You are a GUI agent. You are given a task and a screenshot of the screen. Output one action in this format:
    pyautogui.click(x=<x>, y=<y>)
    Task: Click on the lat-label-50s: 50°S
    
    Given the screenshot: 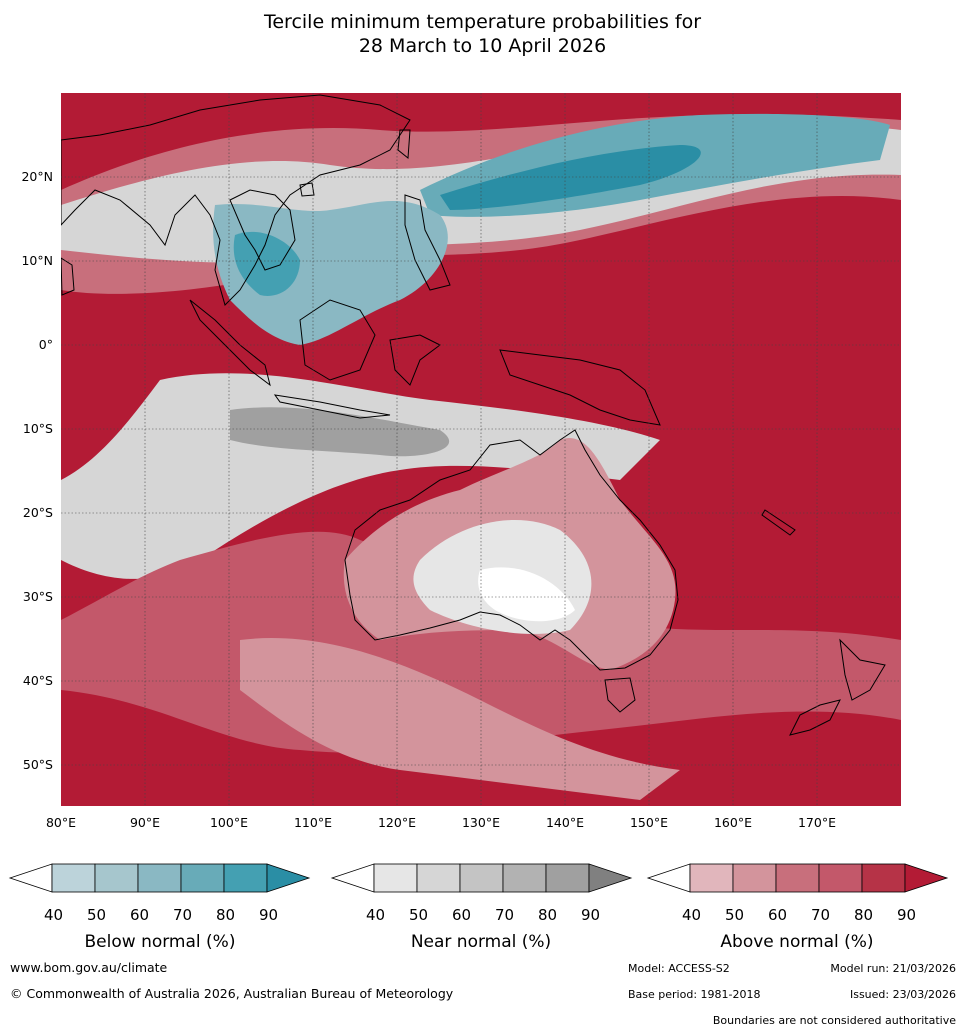 What is the action you would take?
    pyautogui.click(x=37, y=764)
    